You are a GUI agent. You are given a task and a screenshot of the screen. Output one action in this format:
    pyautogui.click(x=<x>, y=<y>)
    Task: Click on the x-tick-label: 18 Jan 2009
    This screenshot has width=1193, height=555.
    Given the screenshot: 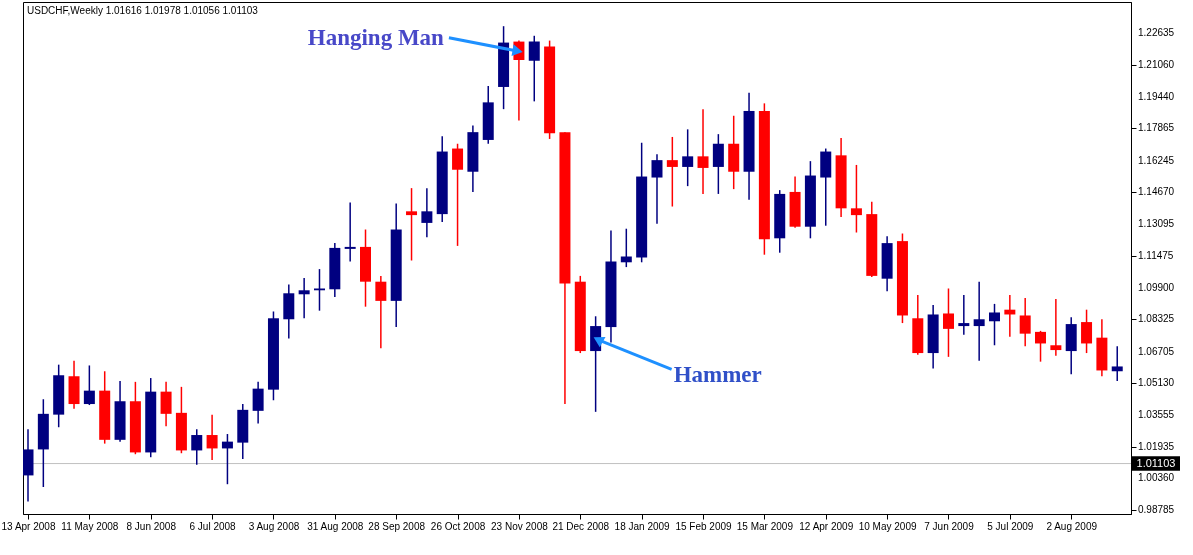 What is the action you would take?
    pyautogui.click(x=642, y=526)
    